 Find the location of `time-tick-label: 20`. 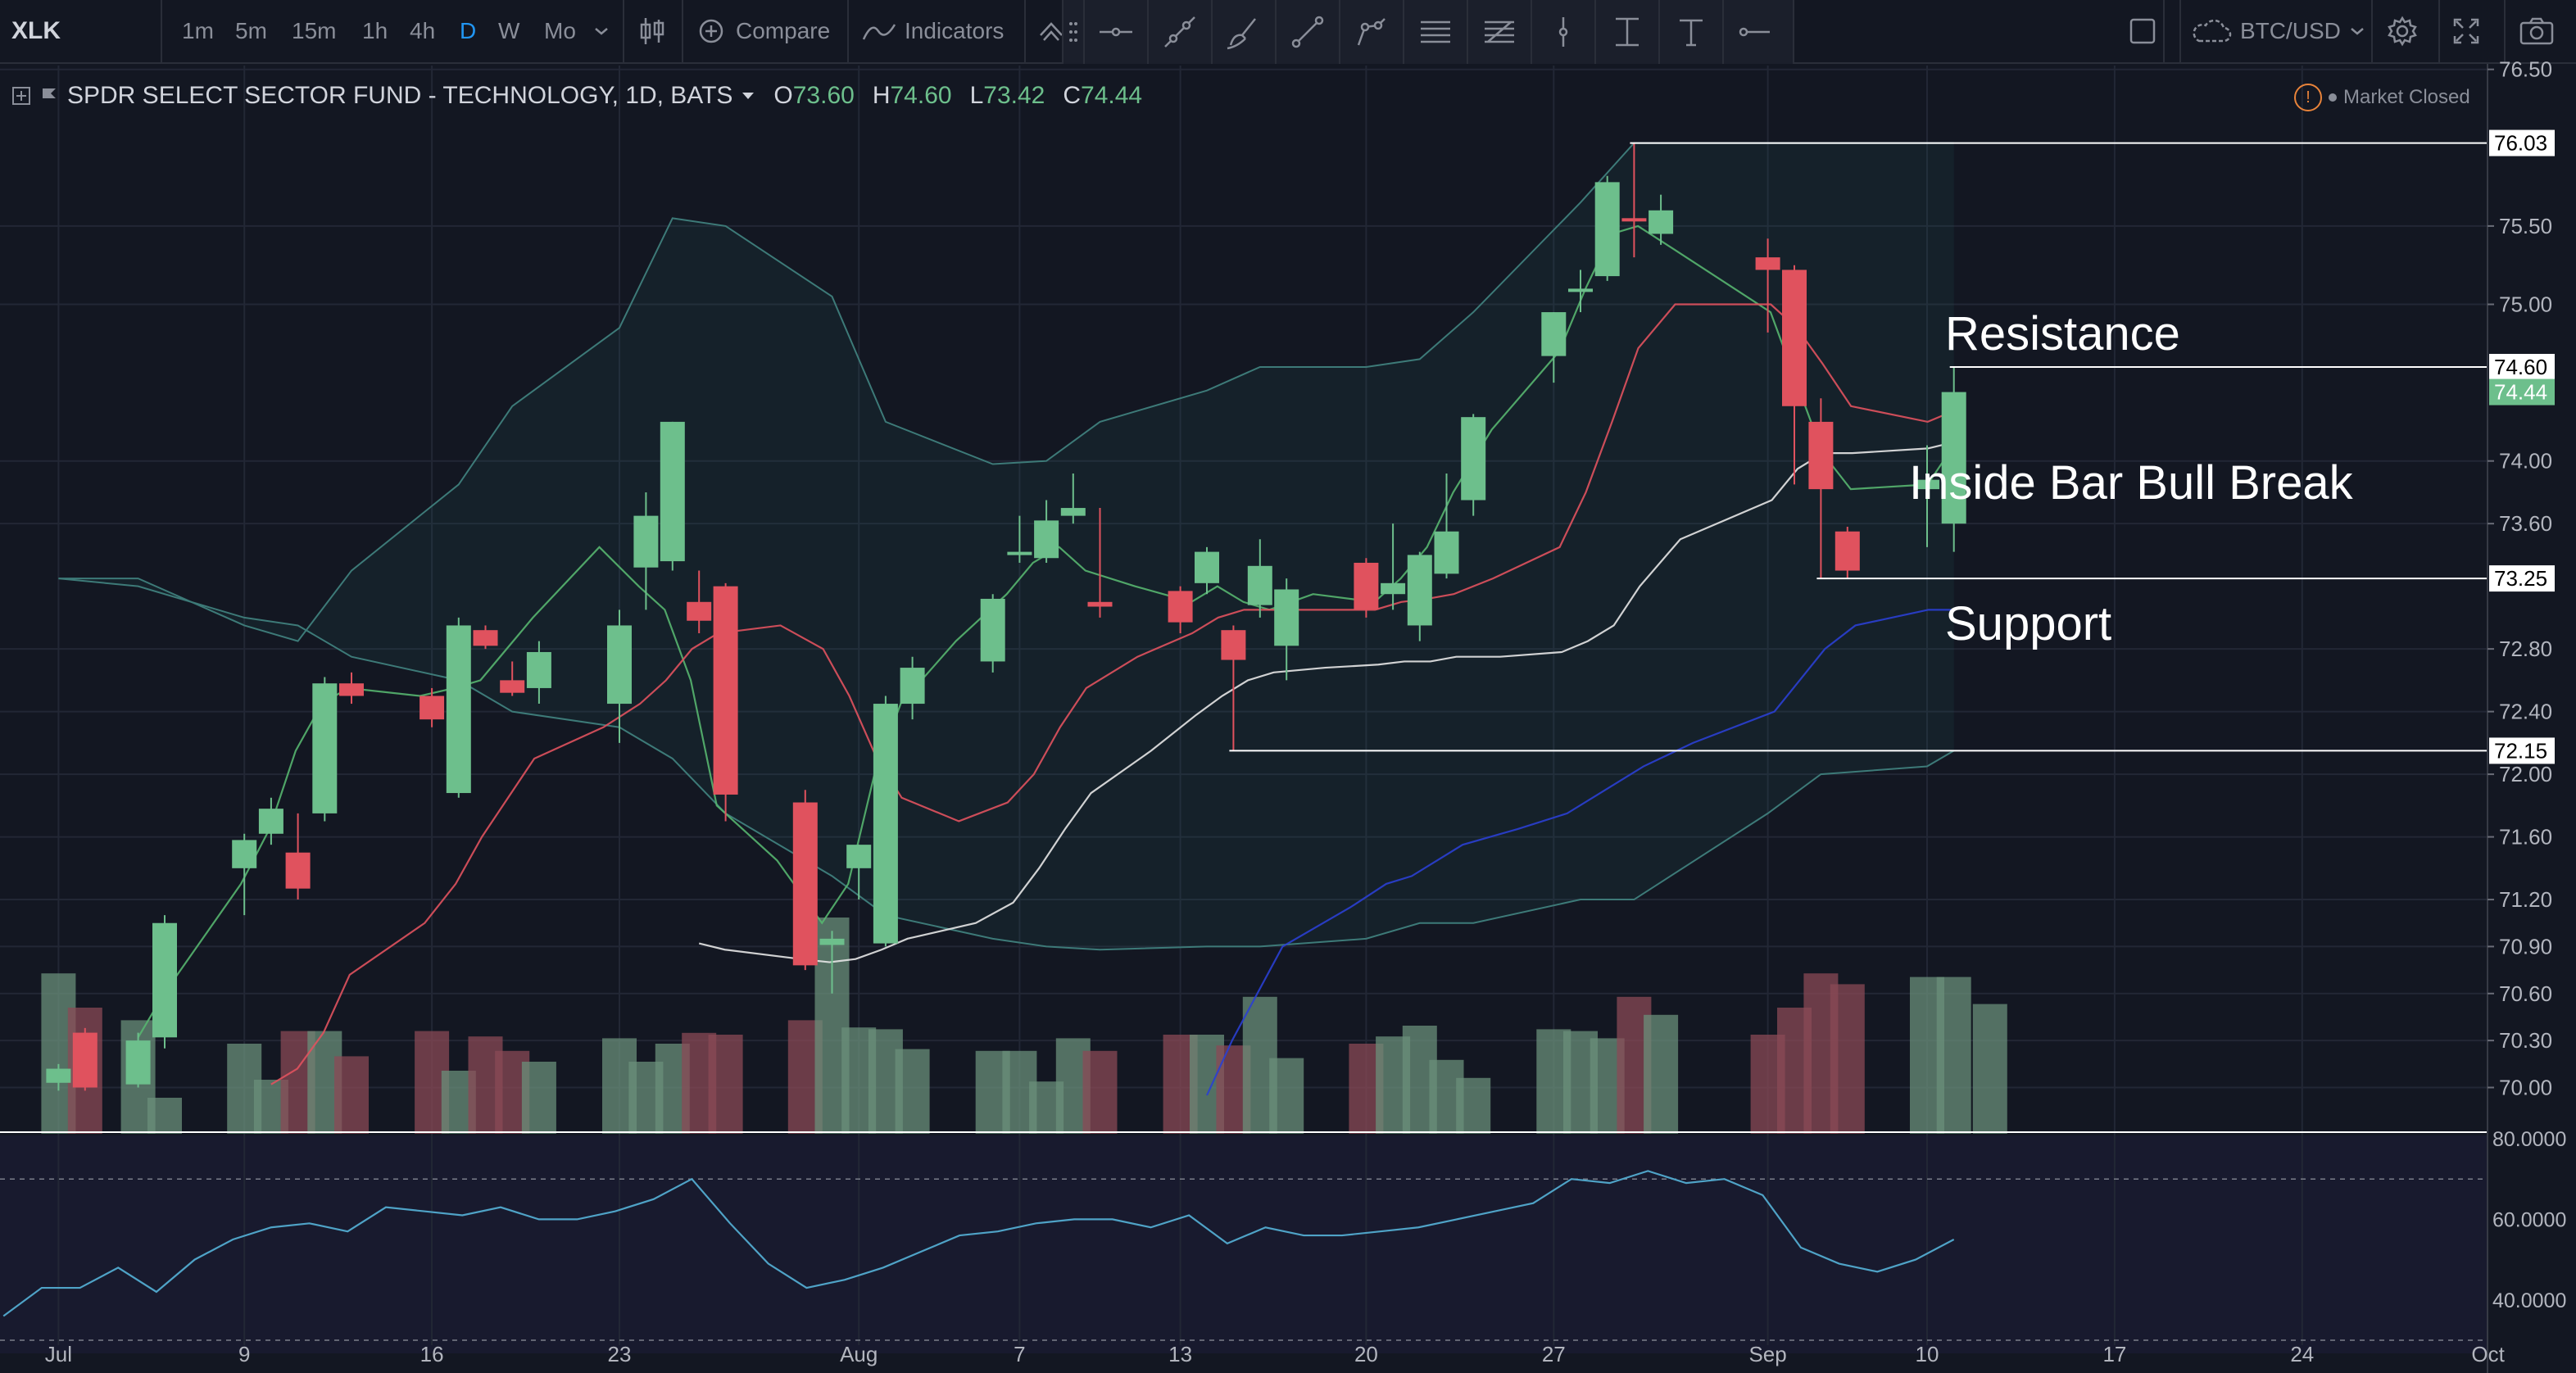

time-tick-label: 20 is located at coordinates (1366, 1354).